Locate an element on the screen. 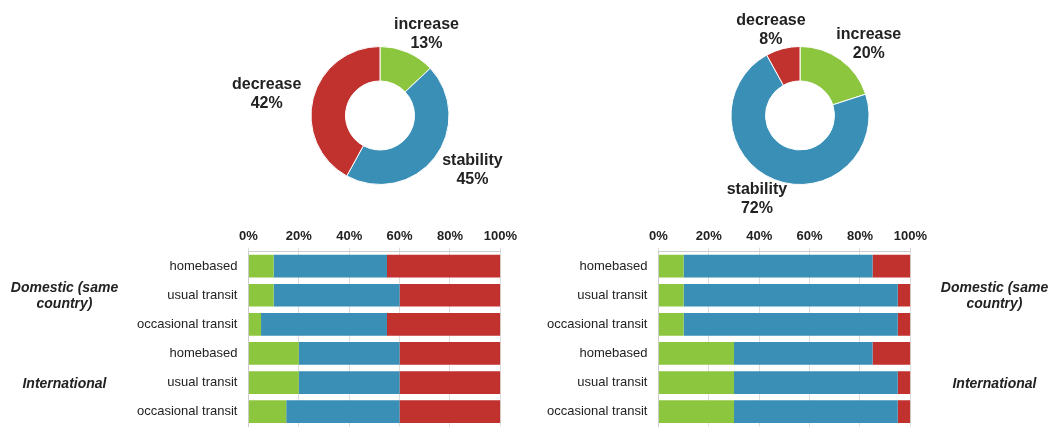 This screenshot has width=1050, height=437. data-label: 45% is located at coordinates (472, 179).